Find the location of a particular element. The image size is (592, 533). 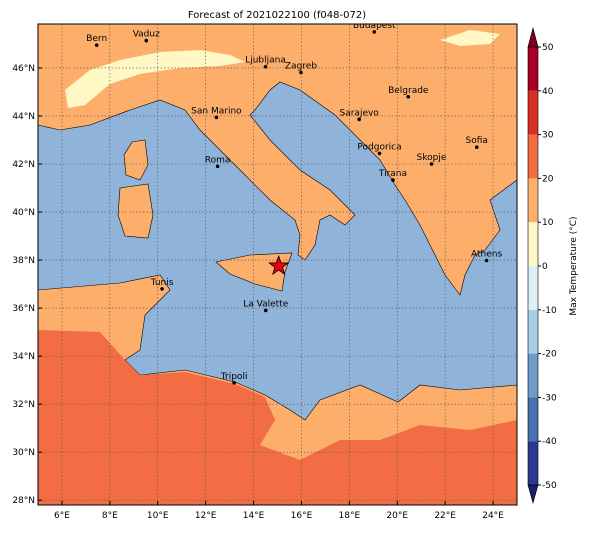

city-label: Skopje is located at coordinates (432, 158).